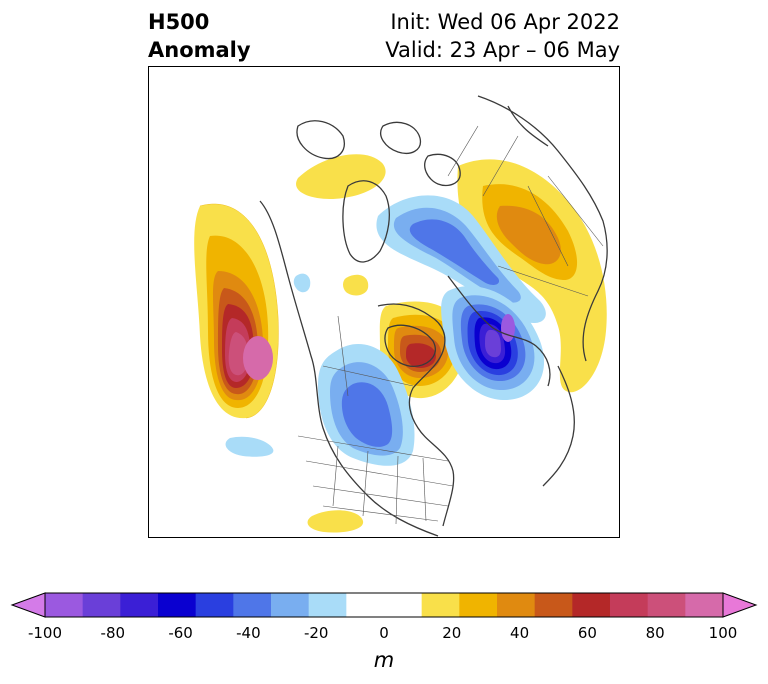 Image resolution: width=768 pixels, height=684 pixels. What do you see at coordinates (113, 633) in the screenshot?
I see `colorbar-tick-label: -80` at bounding box center [113, 633].